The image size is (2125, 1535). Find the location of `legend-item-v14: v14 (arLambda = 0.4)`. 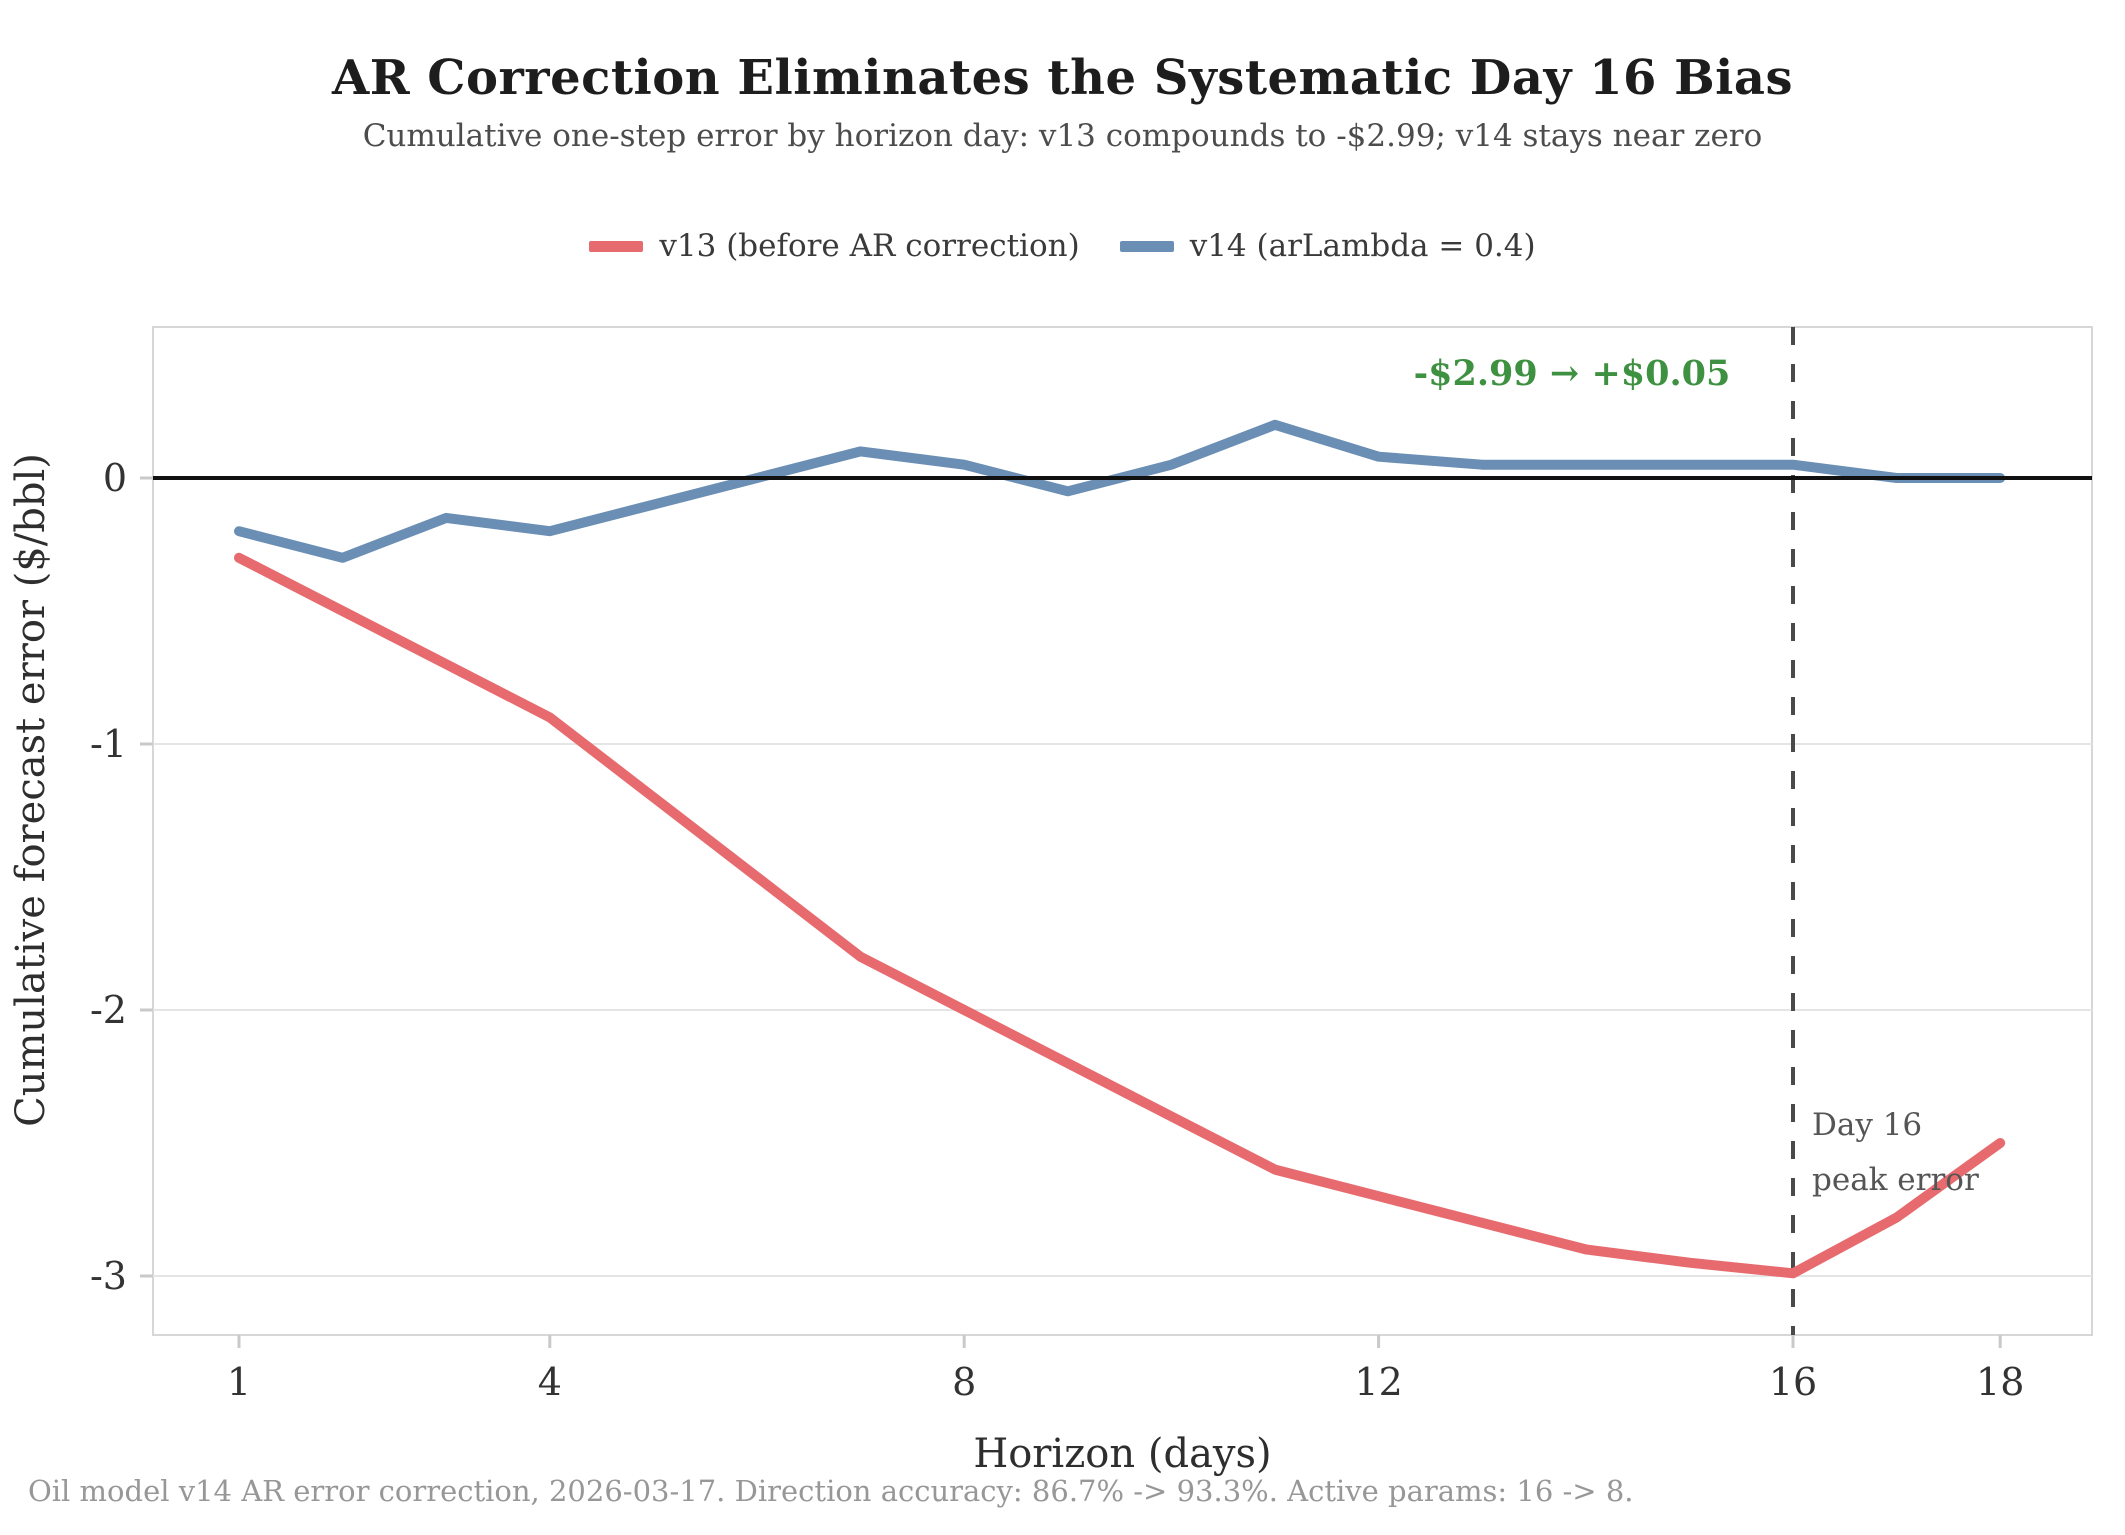

legend-item-v14: v14 (arLambda = 0.4) is located at coordinates (1327, 246).